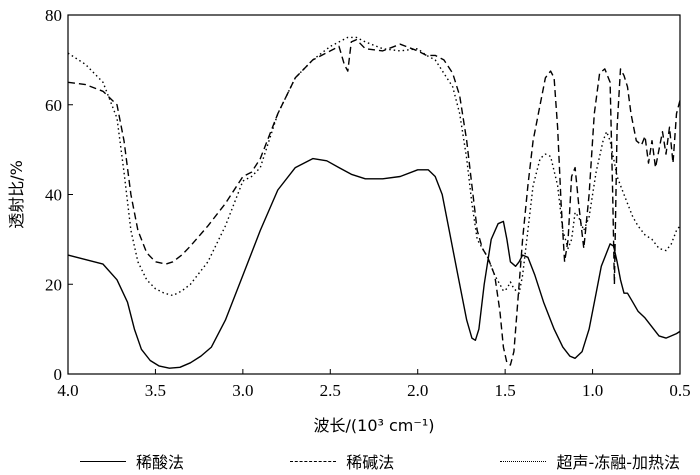  What do you see at coordinates (155, 390) in the screenshot?
I see `x-tick-label: 3.5` at bounding box center [155, 390].